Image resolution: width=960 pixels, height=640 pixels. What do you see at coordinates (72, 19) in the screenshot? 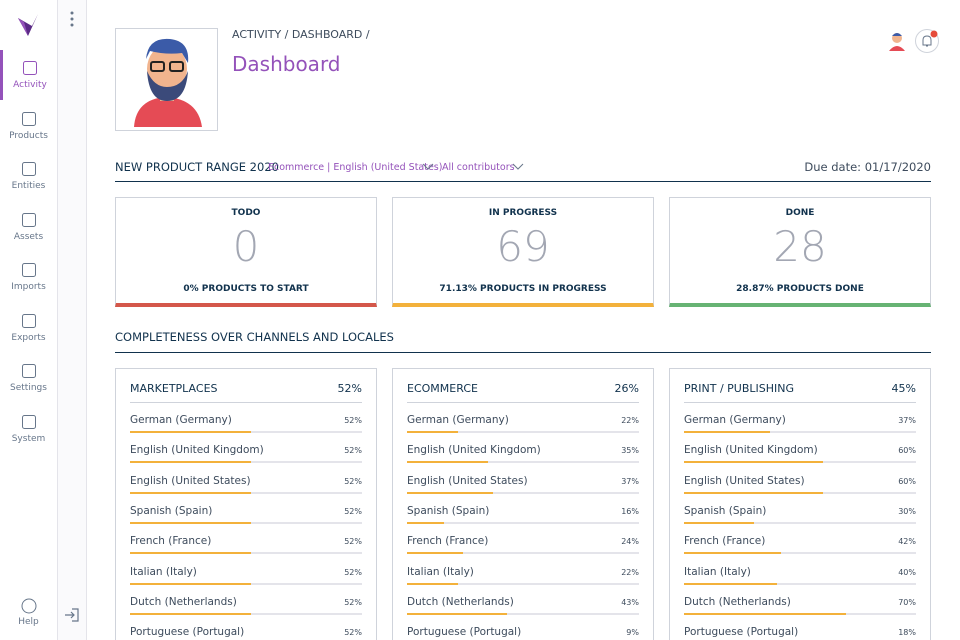
I see `more-menu` at bounding box center [72, 19].